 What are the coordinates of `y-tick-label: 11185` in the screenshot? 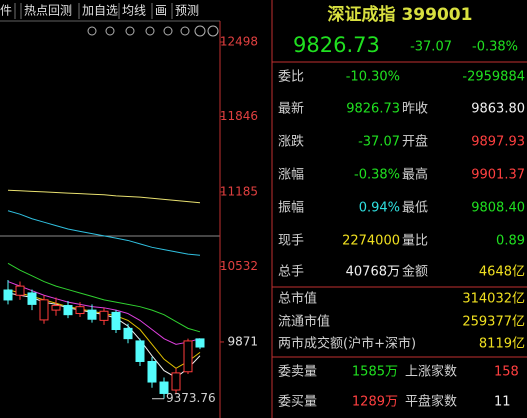 It's located at (239, 191).